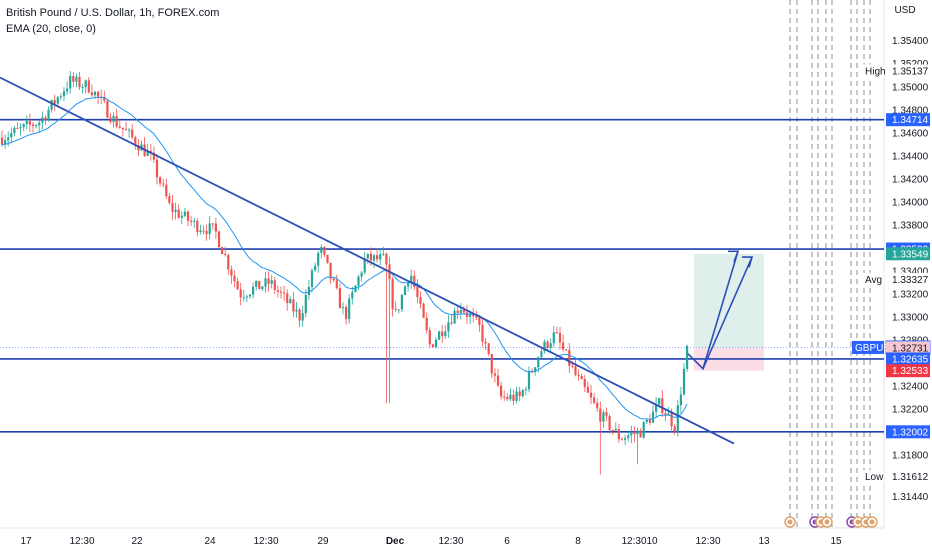 This screenshot has width=932, height=550. What do you see at coordinates (265, 541) in the screenshot?
I see `time-tick-label-4: 12:30` at bounding box center [265, 541].